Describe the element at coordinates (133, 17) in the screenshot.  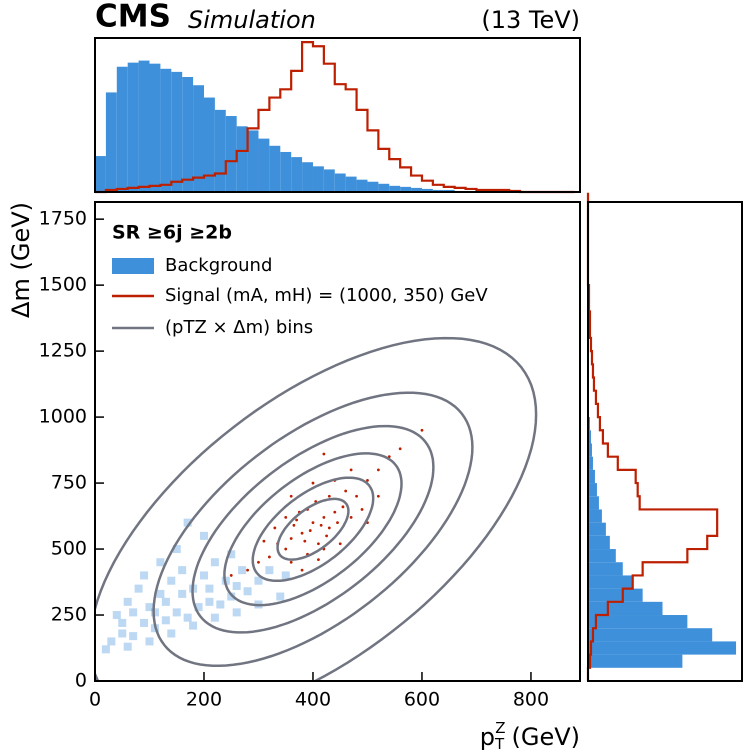
I see `experiment-label: CMS` at that location.